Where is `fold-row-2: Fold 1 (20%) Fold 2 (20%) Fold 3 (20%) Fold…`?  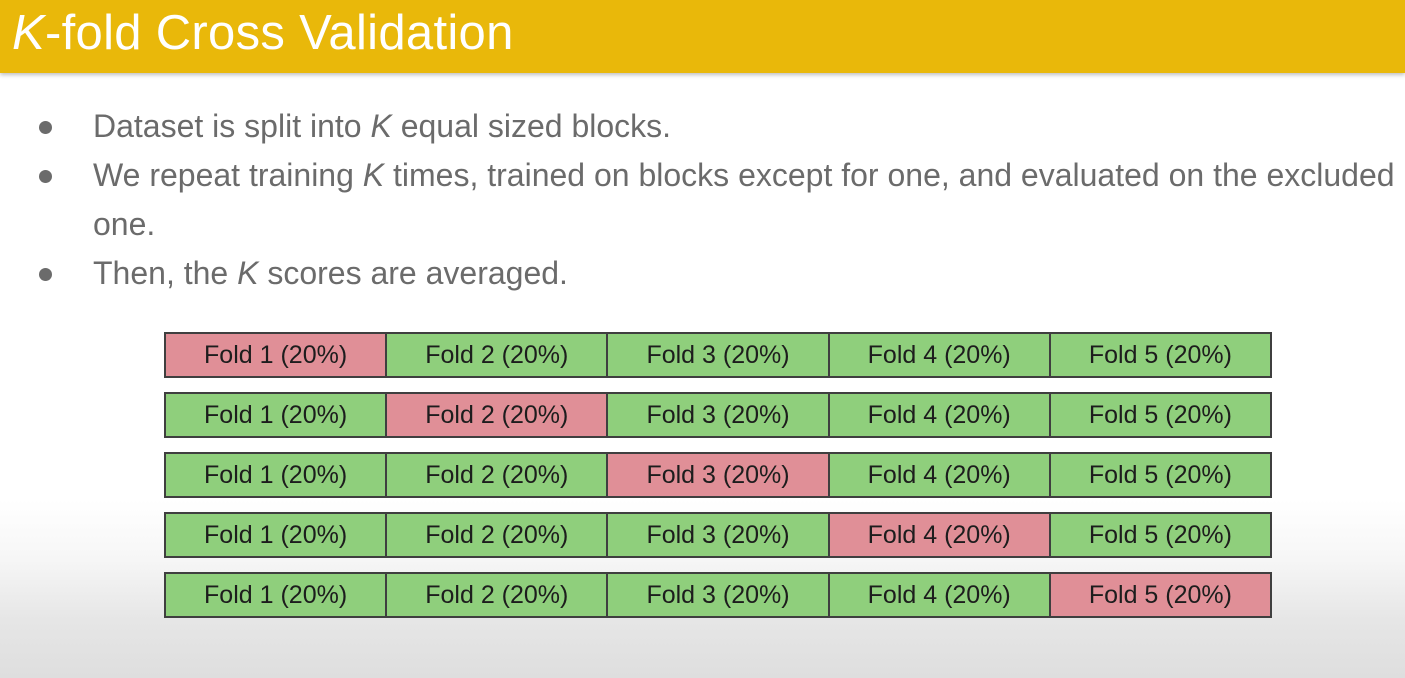
fold-row-2: Fold 1 (20%) Fold 2 (20%) Fold 3 (20%) Fold… is located at coordinates (718, 415).